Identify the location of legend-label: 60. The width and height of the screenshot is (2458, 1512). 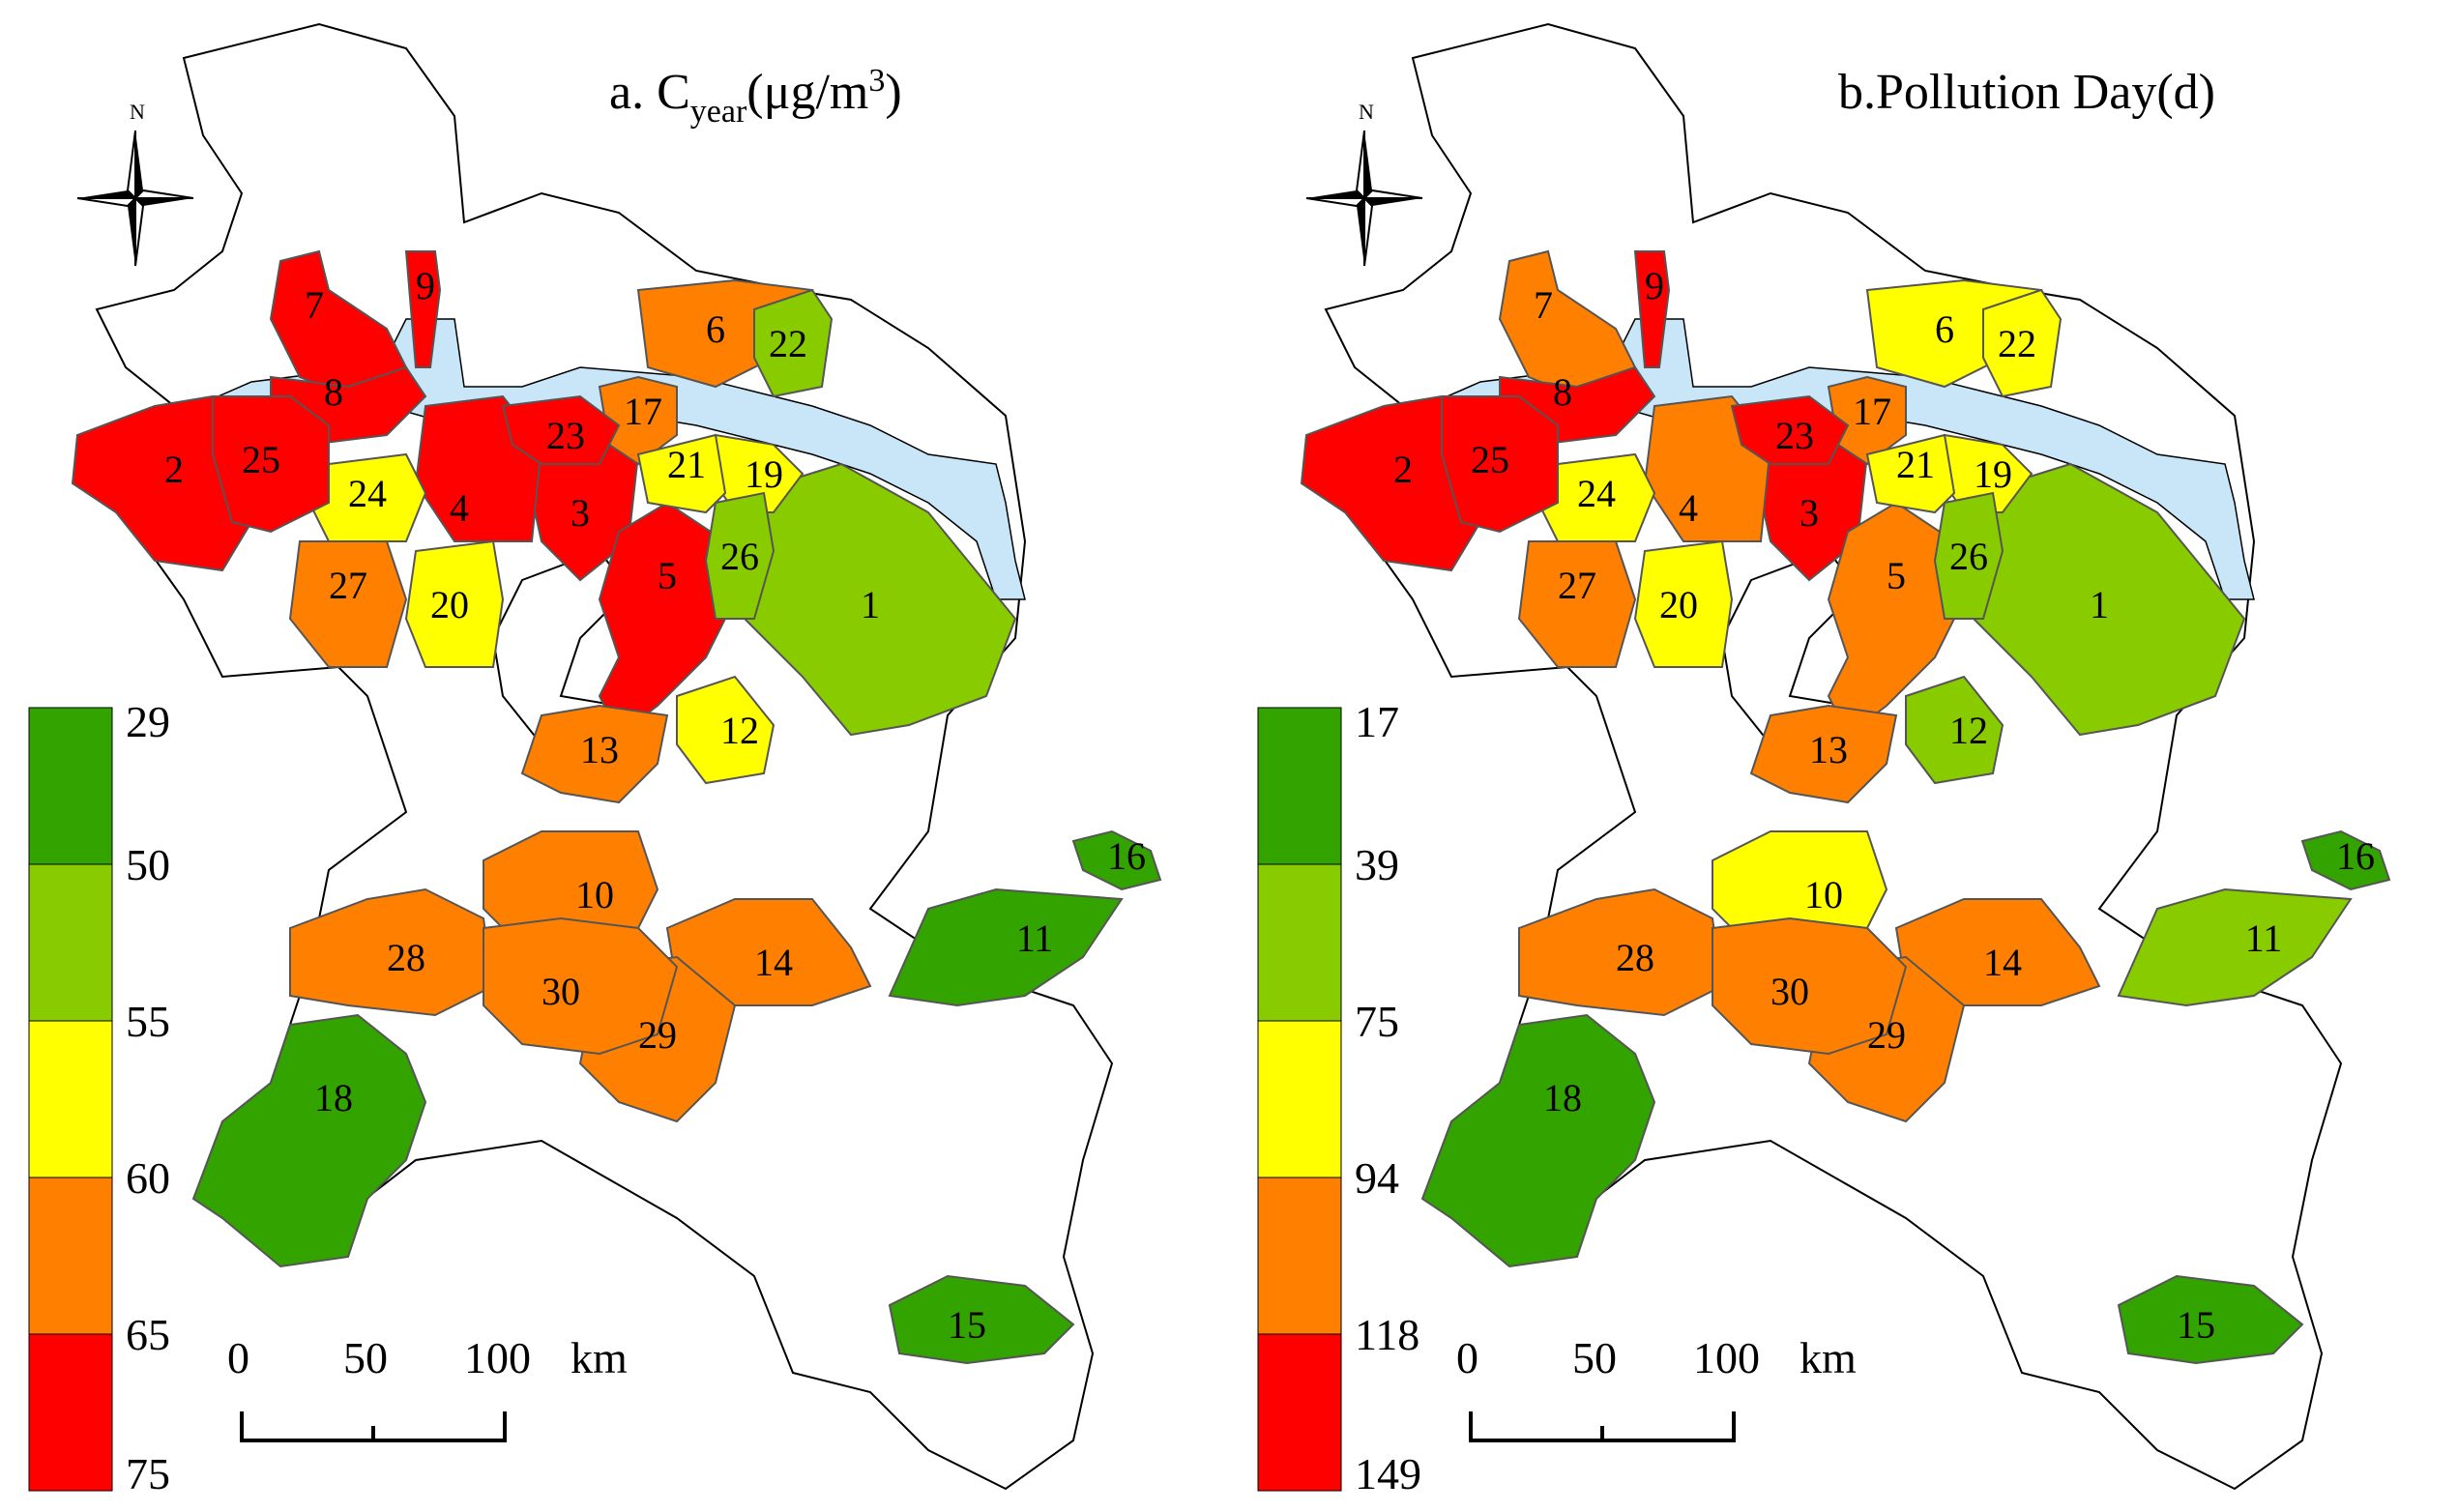
(148, 1178).